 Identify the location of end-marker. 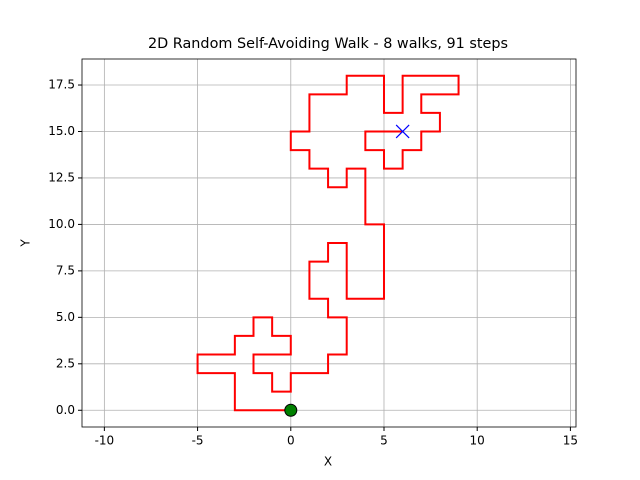
(402, 131).